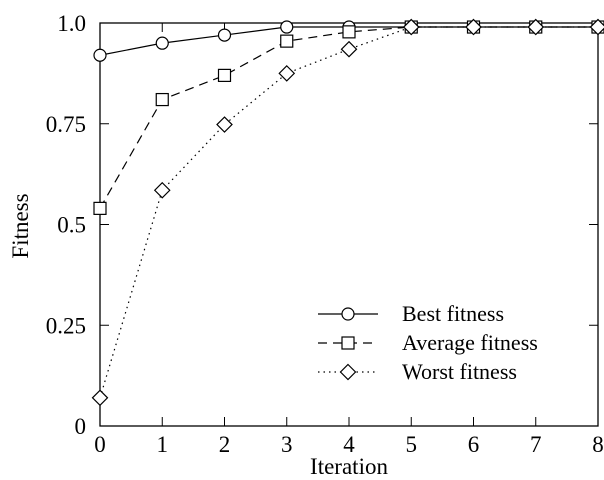  I want to click on legend-label-best-fitness: Best fitness, so click(453, 313).